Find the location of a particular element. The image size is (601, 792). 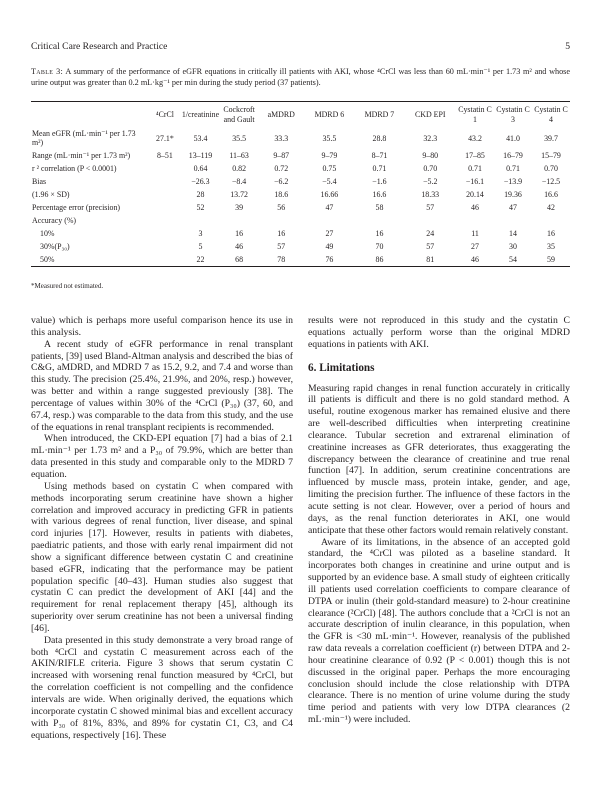

table-cell: −5.2 is located at coordinates (430, 182).